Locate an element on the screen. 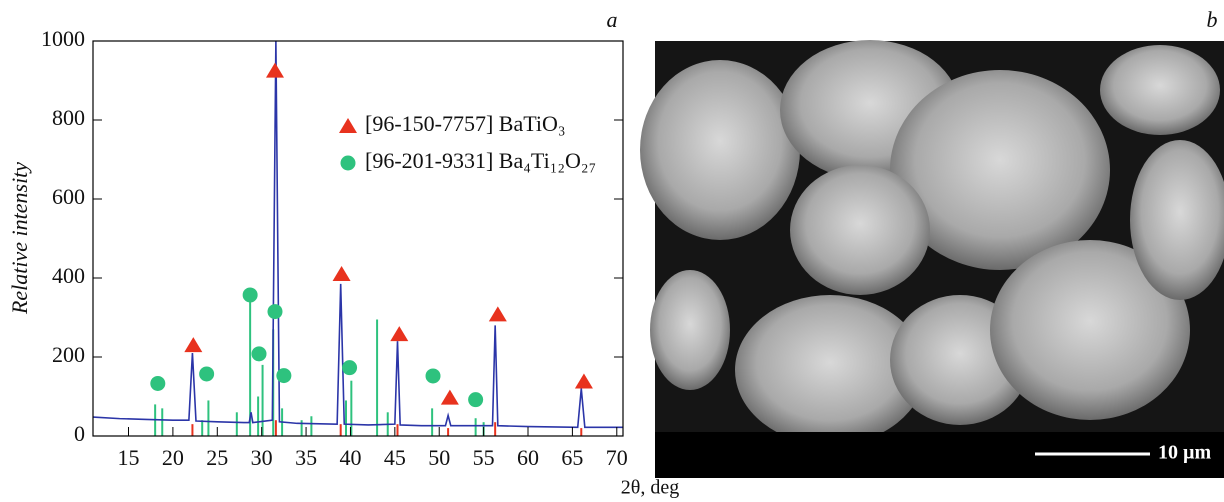  legend-label: [96-150-7757] BaTiO₃ is located at coordinates (465, 123).